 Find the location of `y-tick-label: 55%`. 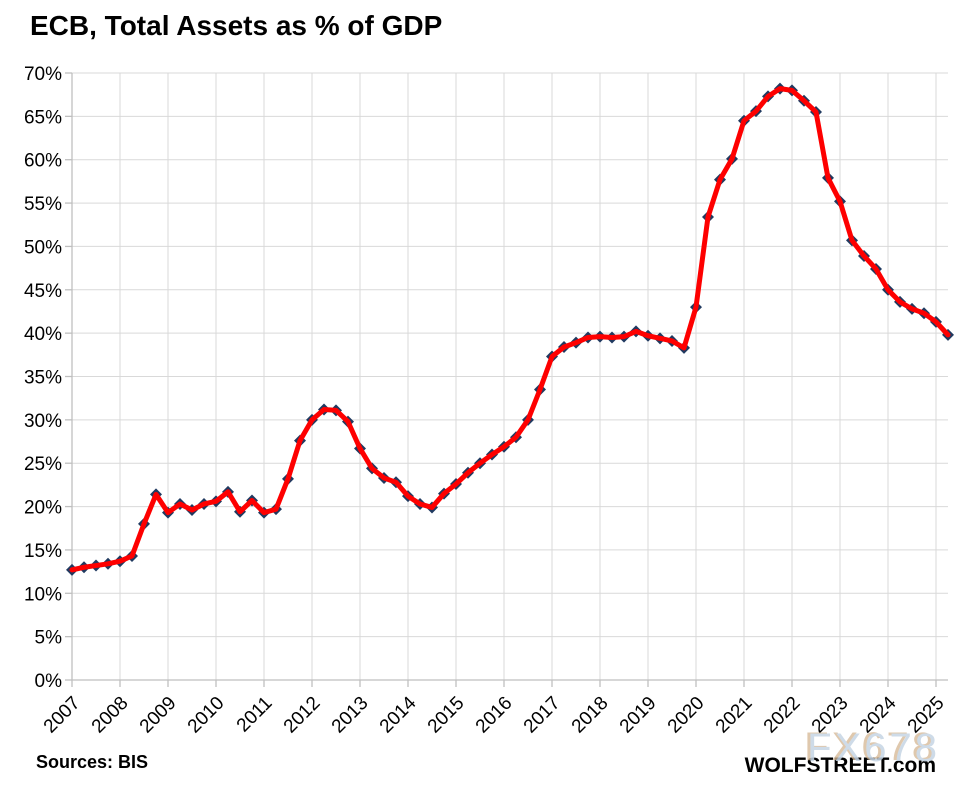

y-tick-label: 55% is located at coordinates (43, 204).